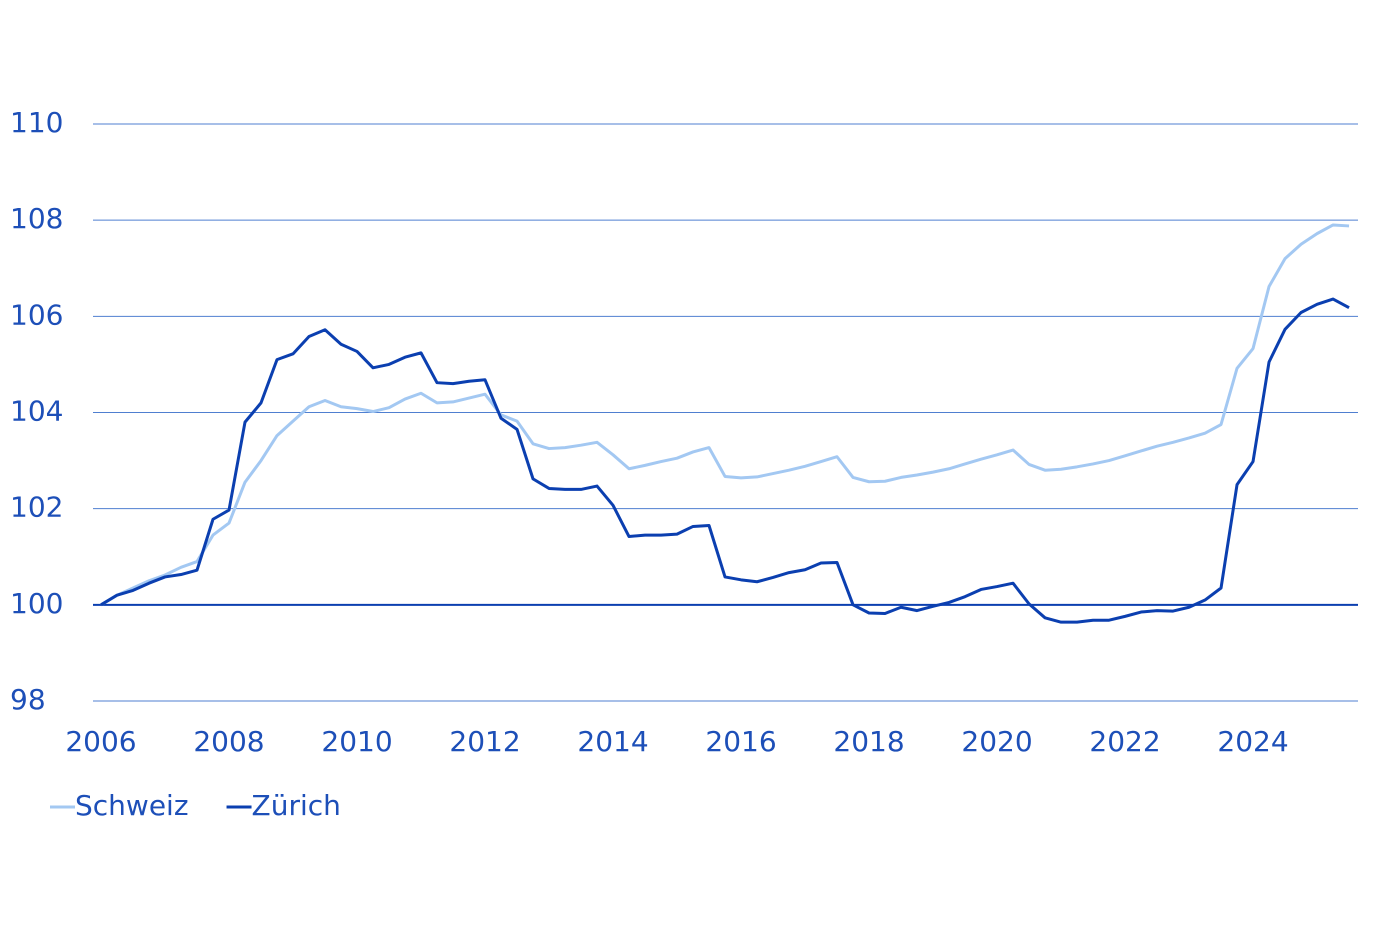 The image size is (1400, 933). What do you see at coordinates (28, 699) in the screenshot?
I see `y-tick-label: 98` at bounding box center [28, 699].